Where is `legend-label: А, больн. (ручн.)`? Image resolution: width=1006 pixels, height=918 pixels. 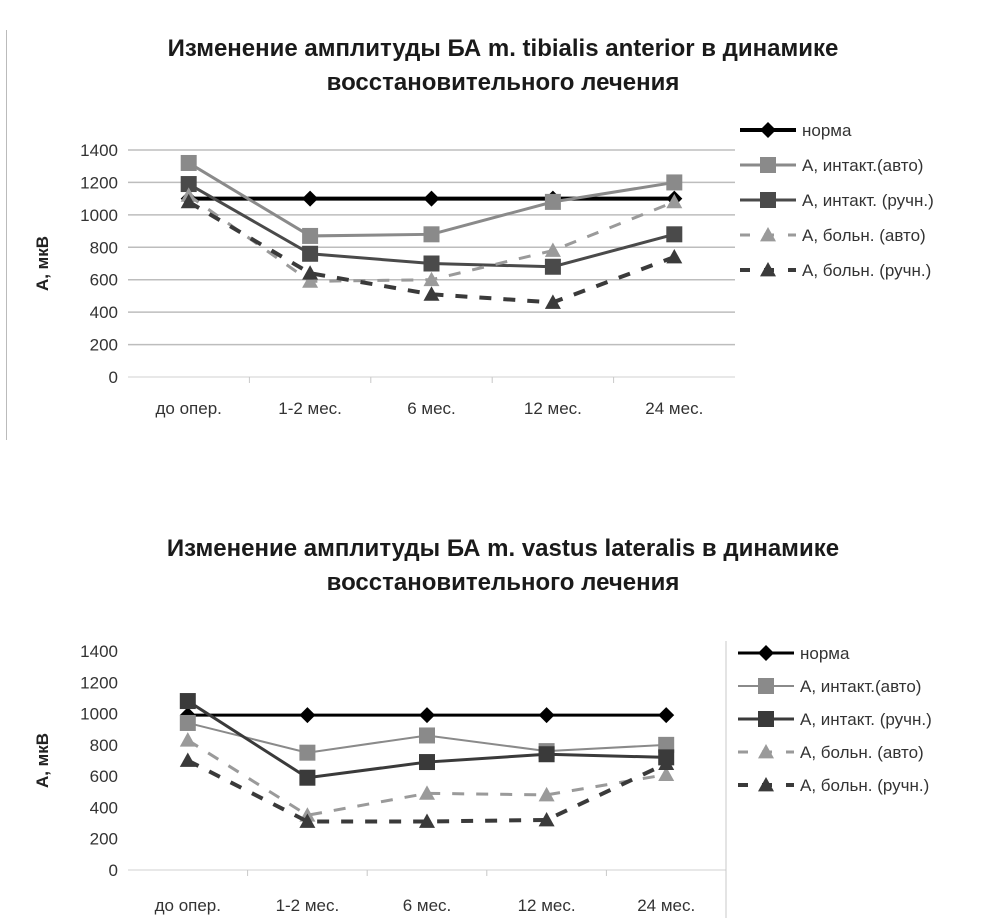 legend-label: А, больн. (ручн.) is located at coordinates (866, 270).